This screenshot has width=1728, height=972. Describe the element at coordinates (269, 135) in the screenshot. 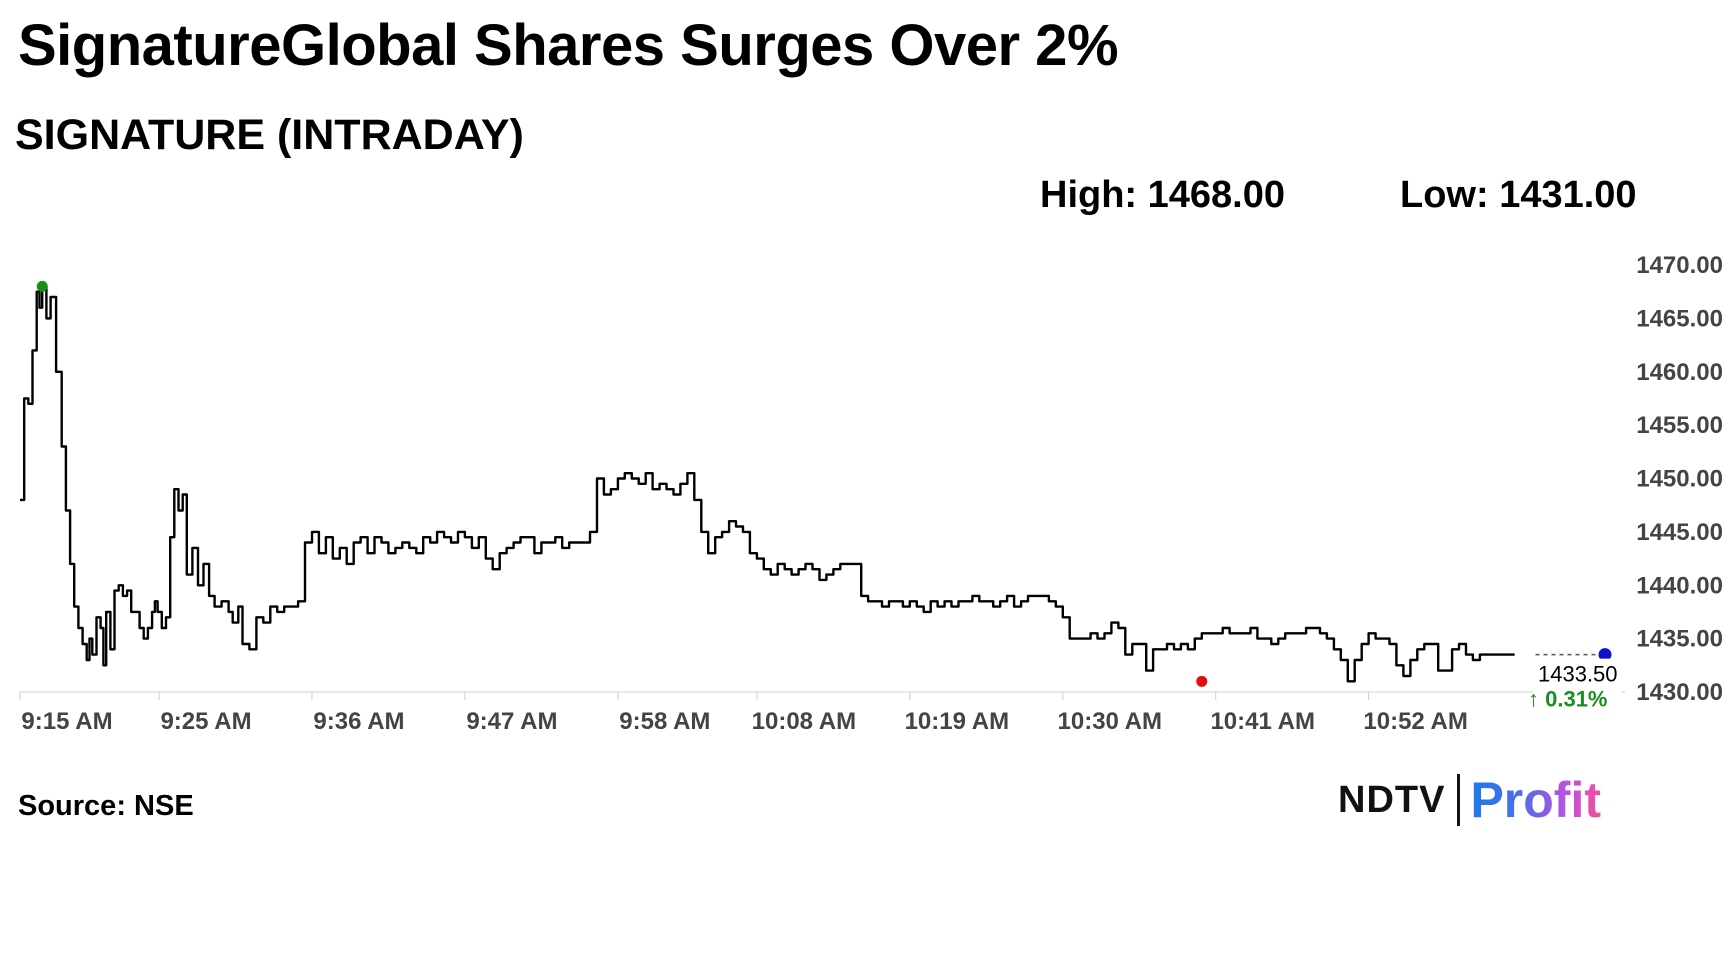

I see `chart-subtitle: SIGNATURE (INTRADAY)` at that location.